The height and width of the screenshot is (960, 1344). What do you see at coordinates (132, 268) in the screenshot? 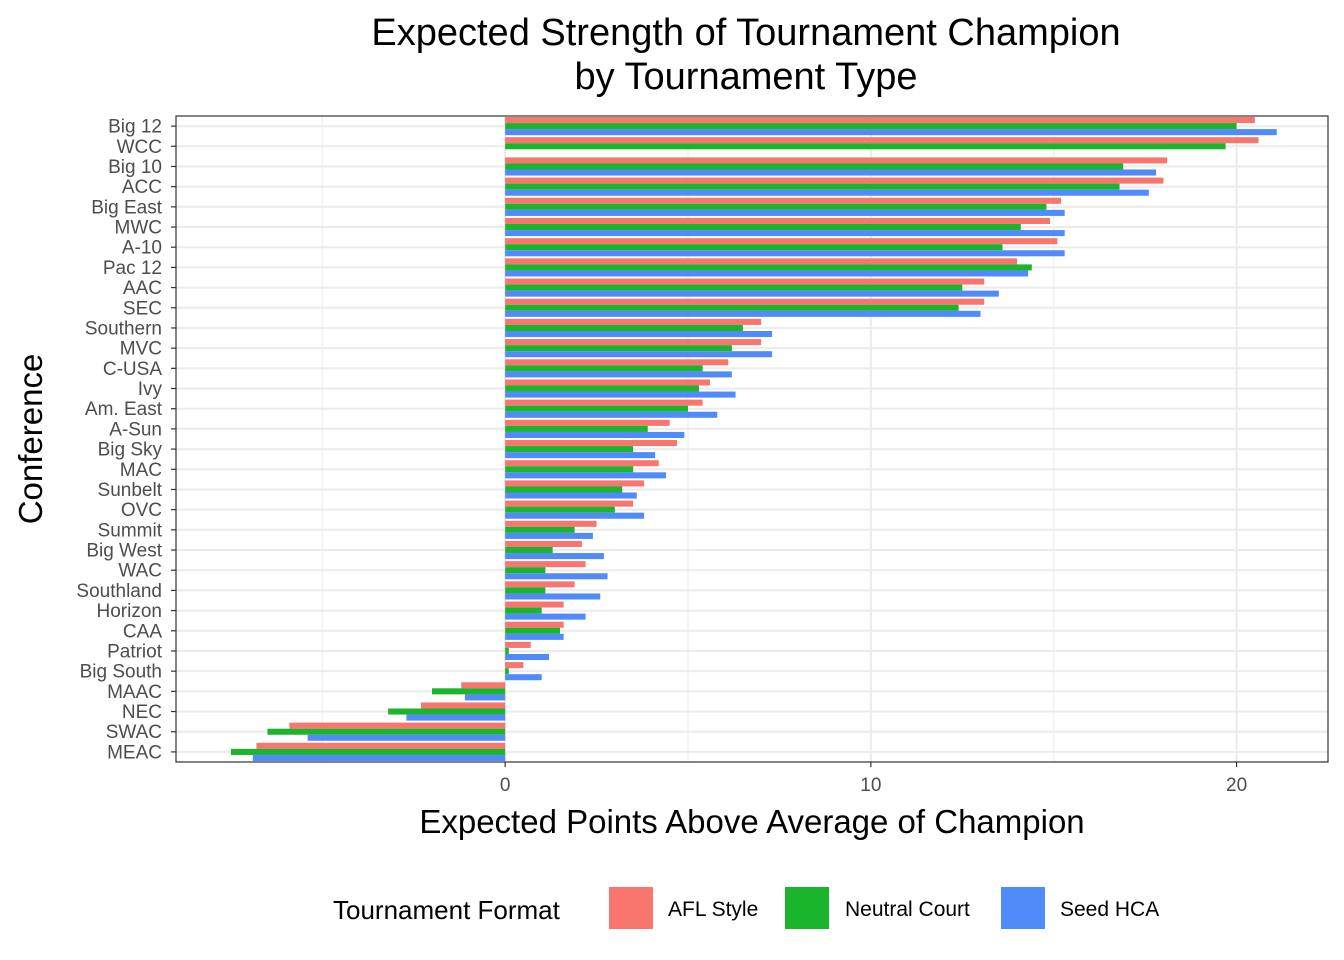
I see `y-tick-label: Pac 12` at bounding box center [132, 268].